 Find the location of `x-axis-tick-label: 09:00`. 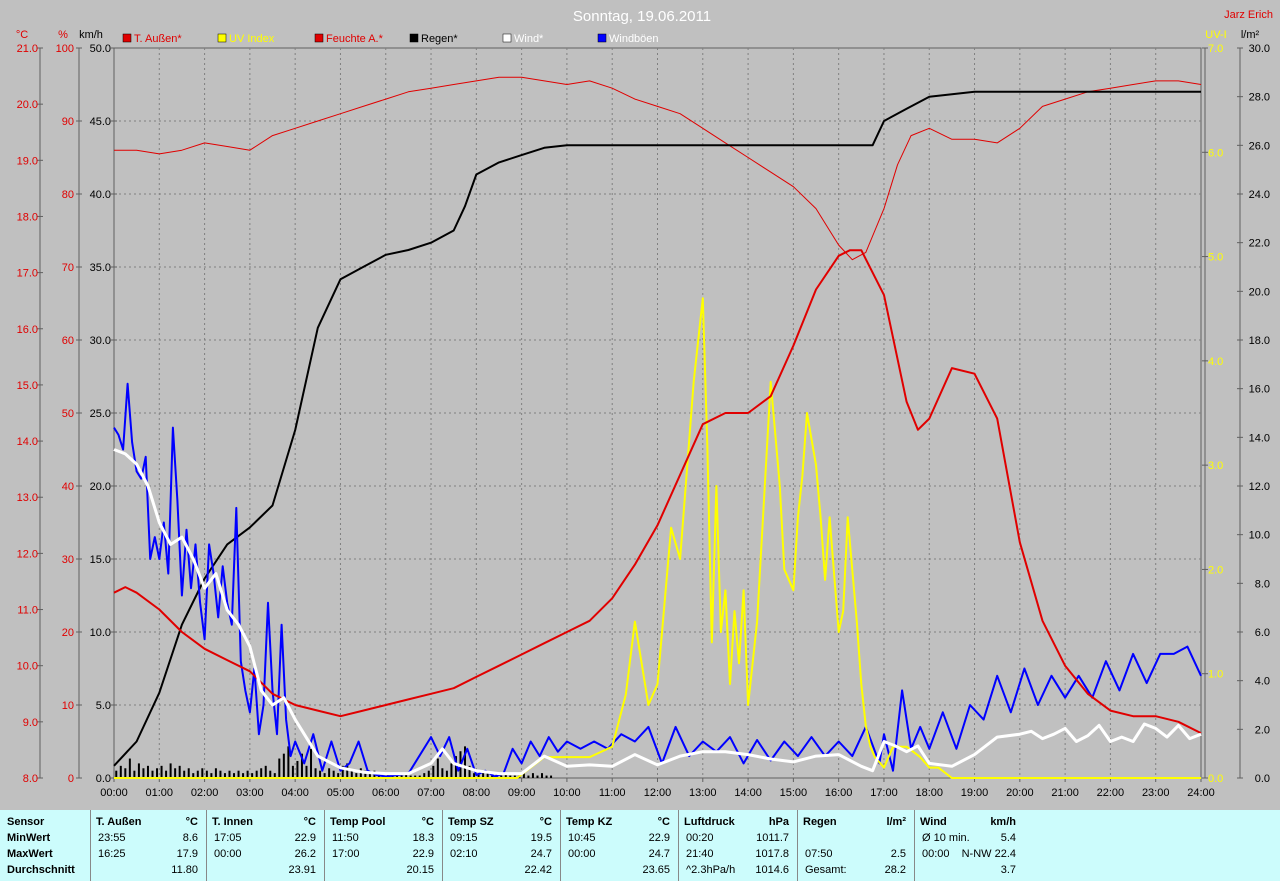

x-axis-tick-label: 09:00 is located at coordinates (522, 793).